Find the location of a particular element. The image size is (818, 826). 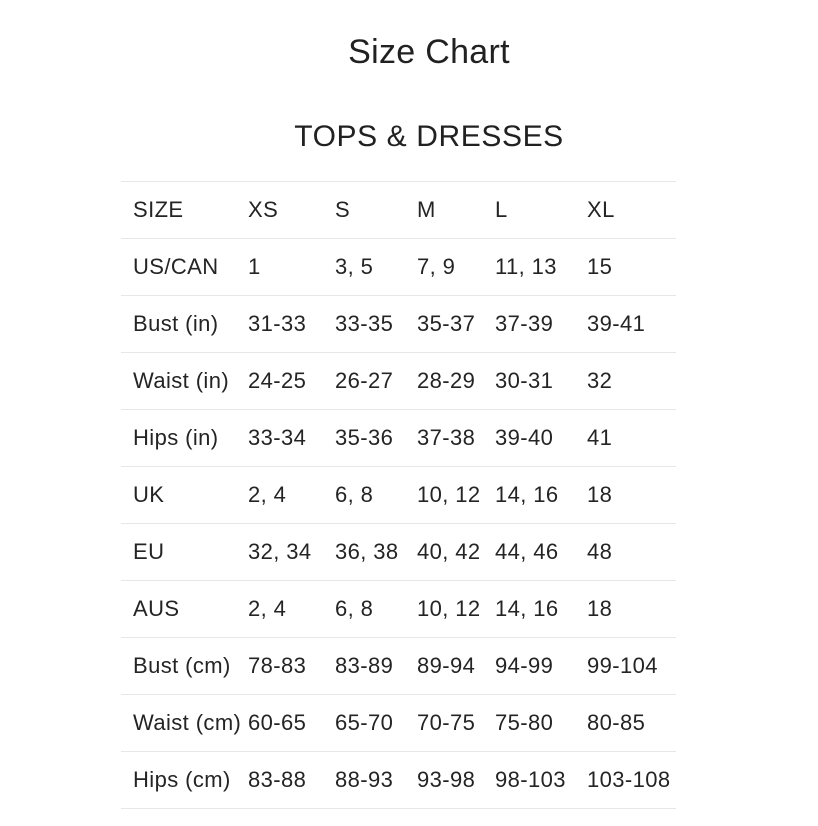

section-title-tops-dresses: TOPS & DRESSES is located at coordinates (429, 136).